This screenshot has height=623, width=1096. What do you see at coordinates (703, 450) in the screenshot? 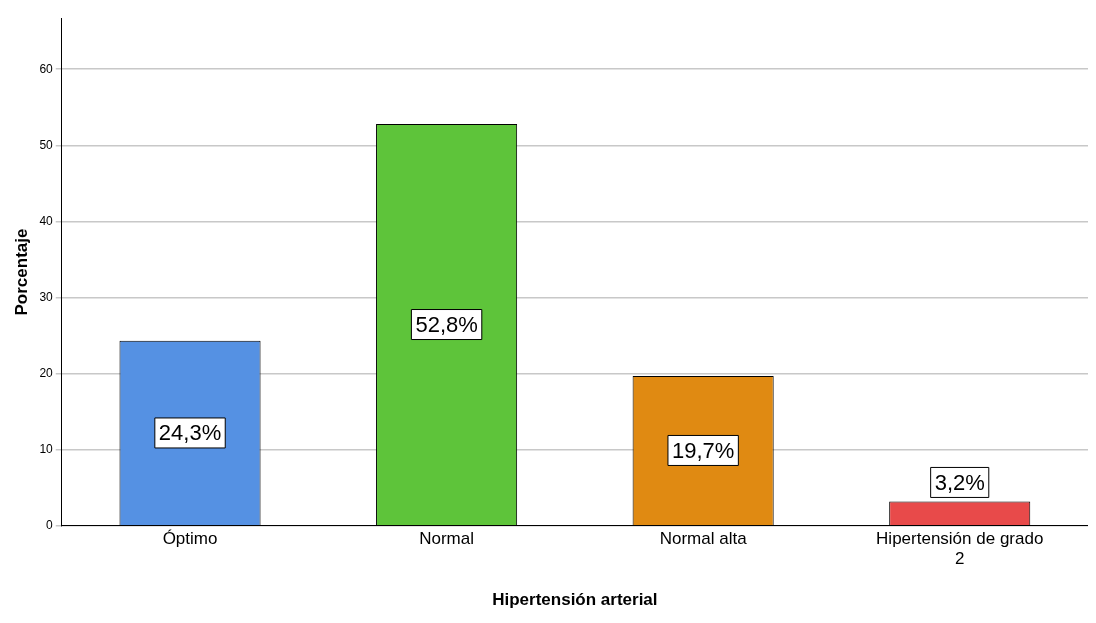
I see `data-label: 19,7%` at bounding box center [703, 450].